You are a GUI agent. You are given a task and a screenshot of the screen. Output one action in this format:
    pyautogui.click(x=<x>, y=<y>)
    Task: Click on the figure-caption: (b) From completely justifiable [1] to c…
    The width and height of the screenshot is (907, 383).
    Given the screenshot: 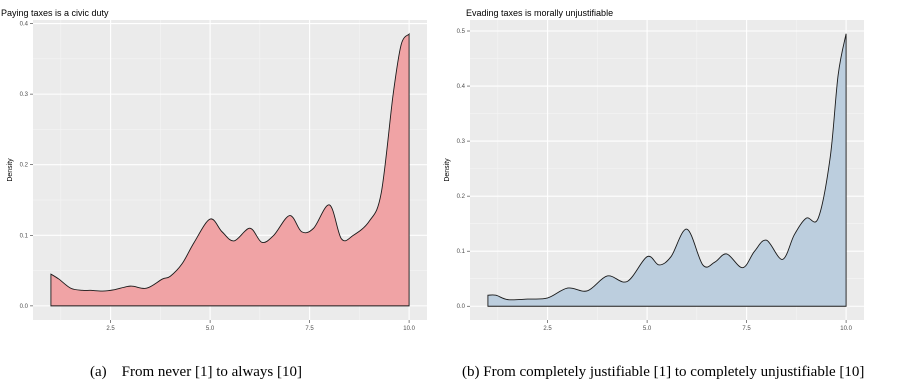 What is the action you would take?
    pyautogui.click(x=663, y=372)
    